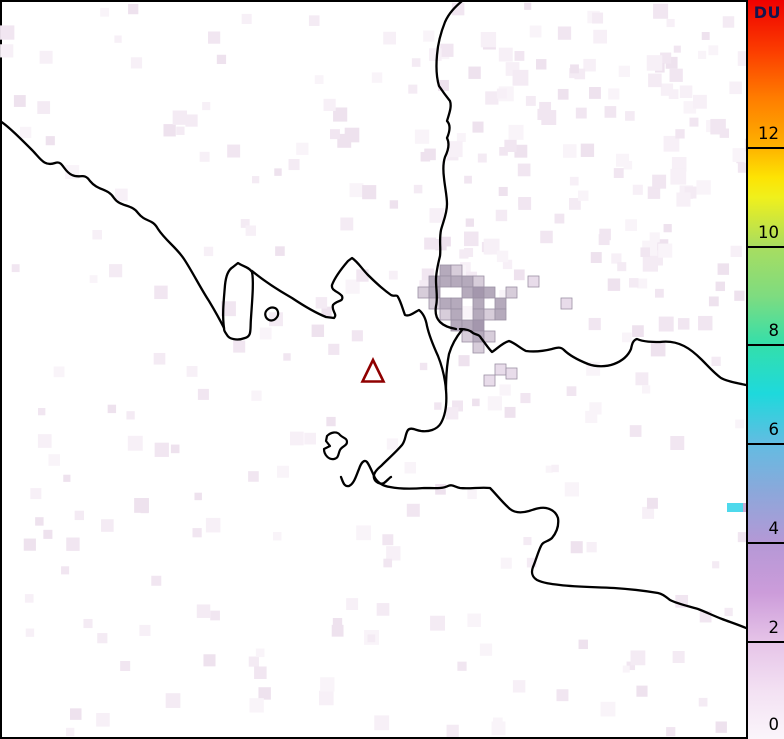 Image resolution: width=784 pixels, height=739 pixels. What do you see at coordinates (335, 446) in the screenshot?
I see `island-irregular` at bounding box center [335, 446].